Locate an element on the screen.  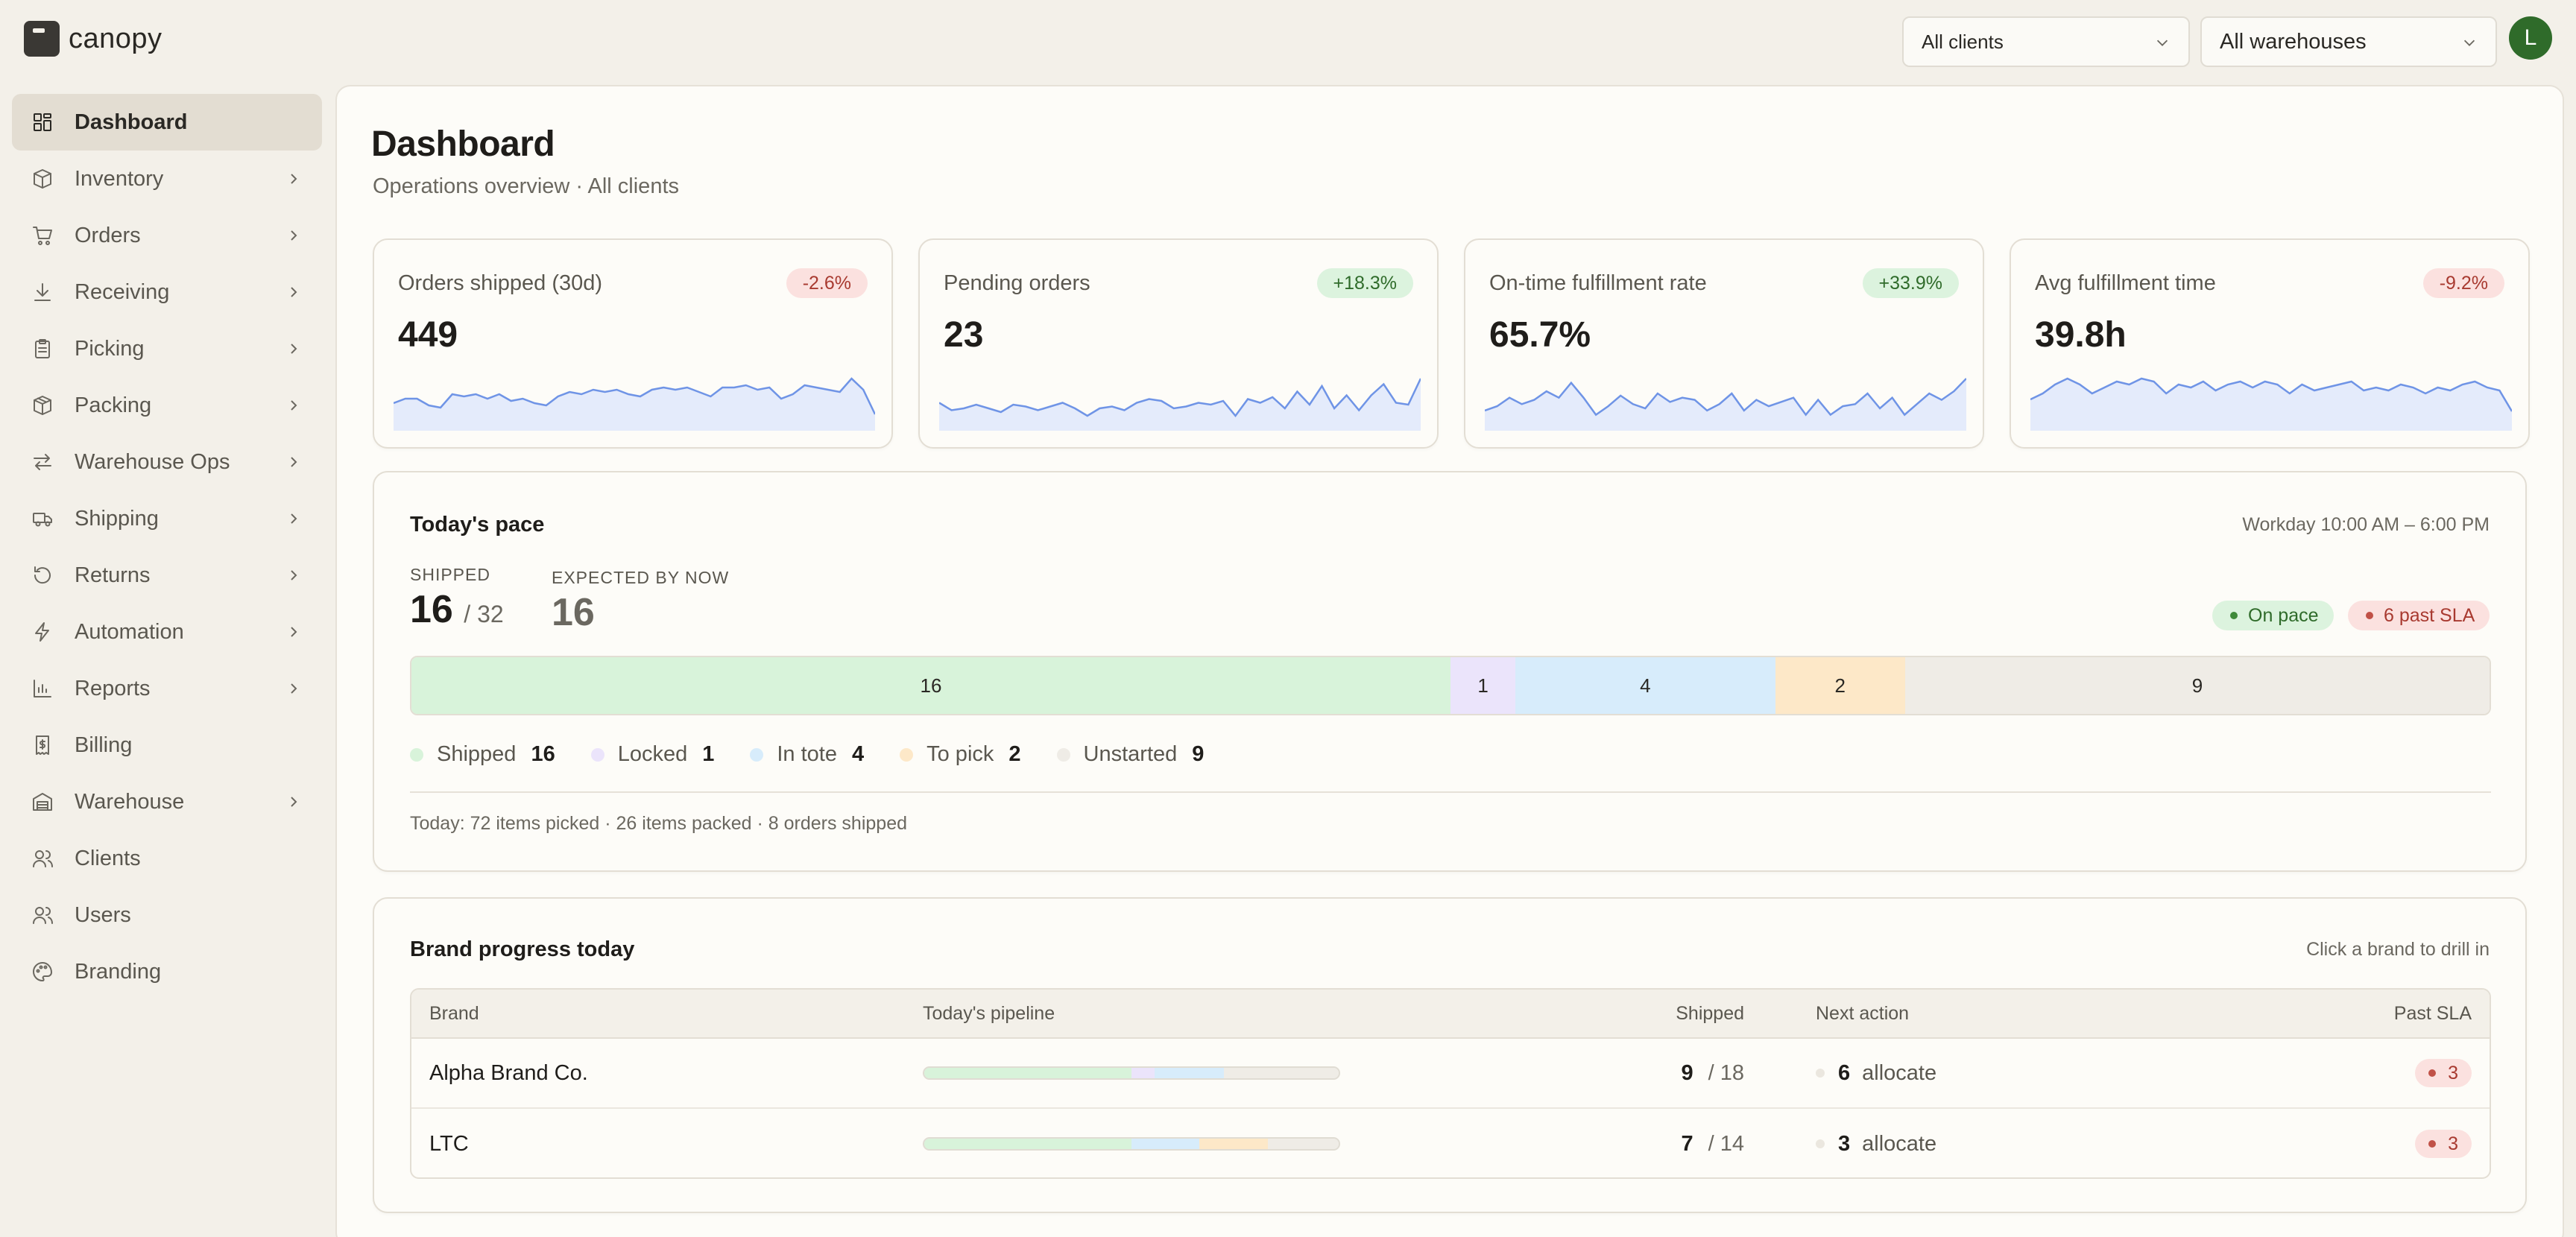
sidebar-item-label: Returns is located at coordinates (113, 575).